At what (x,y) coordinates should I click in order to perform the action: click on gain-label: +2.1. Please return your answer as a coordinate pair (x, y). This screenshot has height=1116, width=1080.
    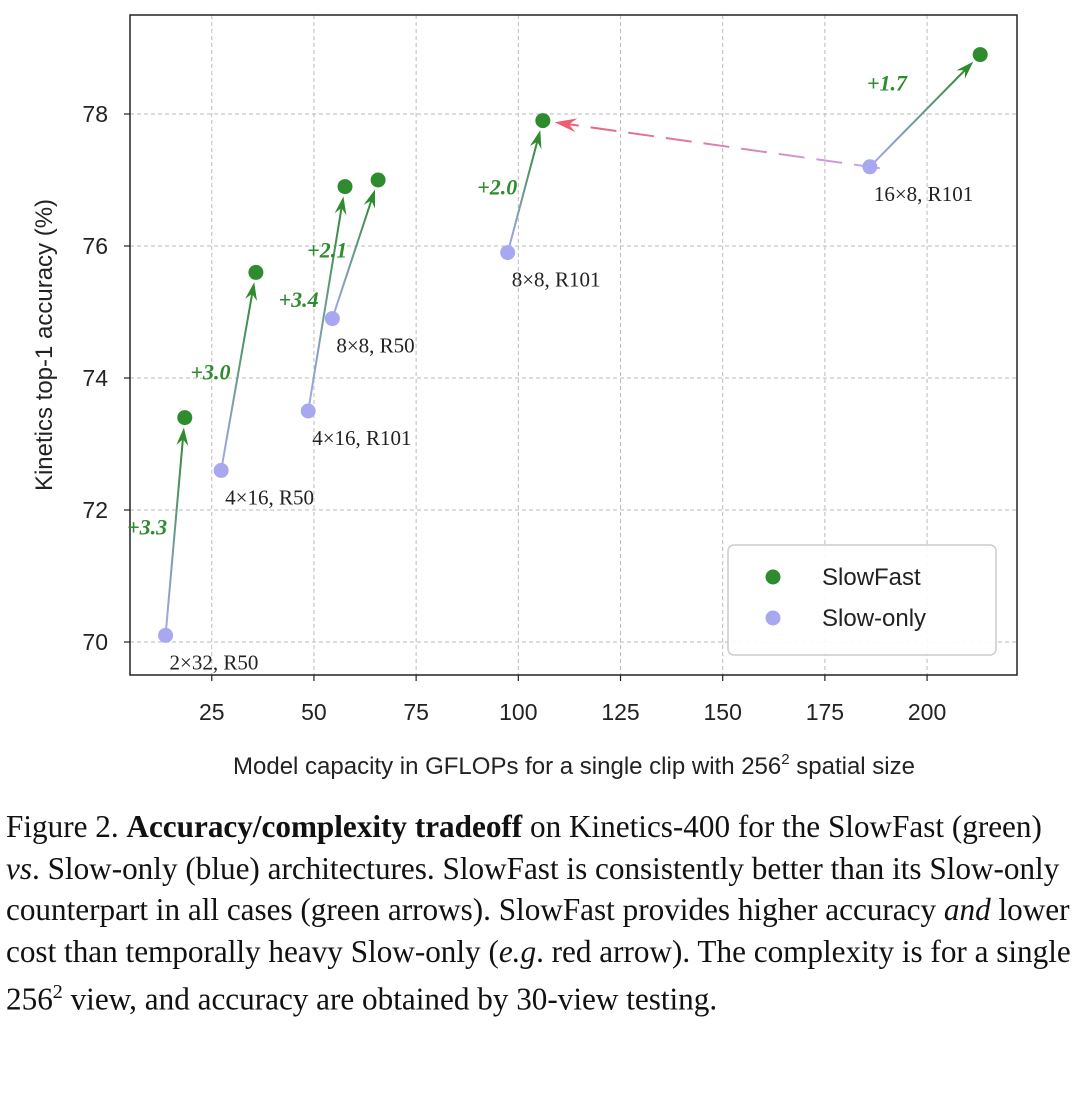
    Looking at the image, I should click on (327, 249).